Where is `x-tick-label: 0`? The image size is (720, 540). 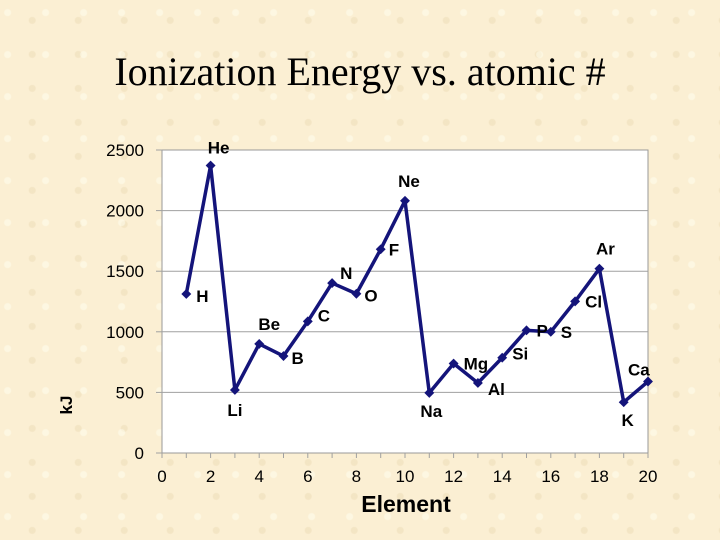
x-tick-label: 0 is located at coordinates (161, 476).